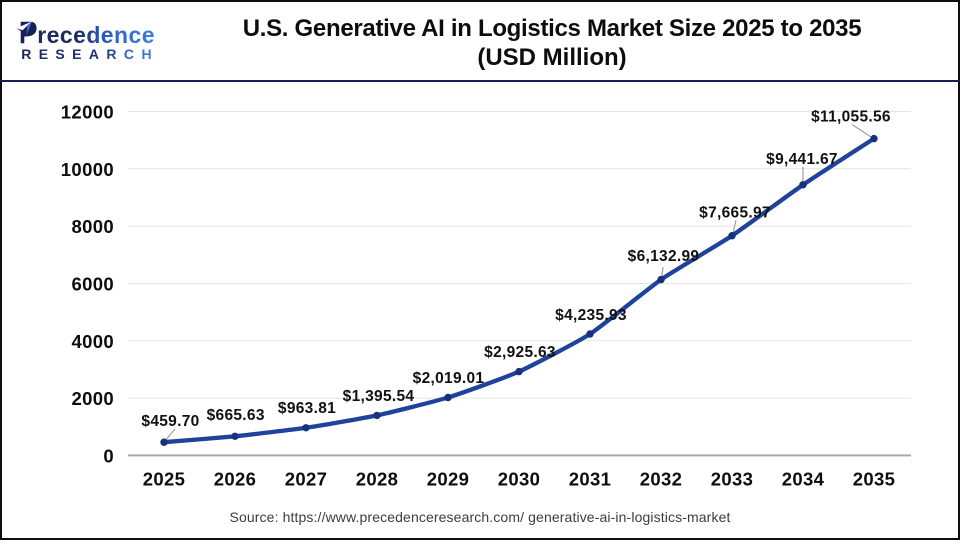 The height and width of the screenshot is (540, 960). What do you see at coordinates (803, 479) in the screenshot?
I see `svg-text: 2034` at bounding box center [803, 479].